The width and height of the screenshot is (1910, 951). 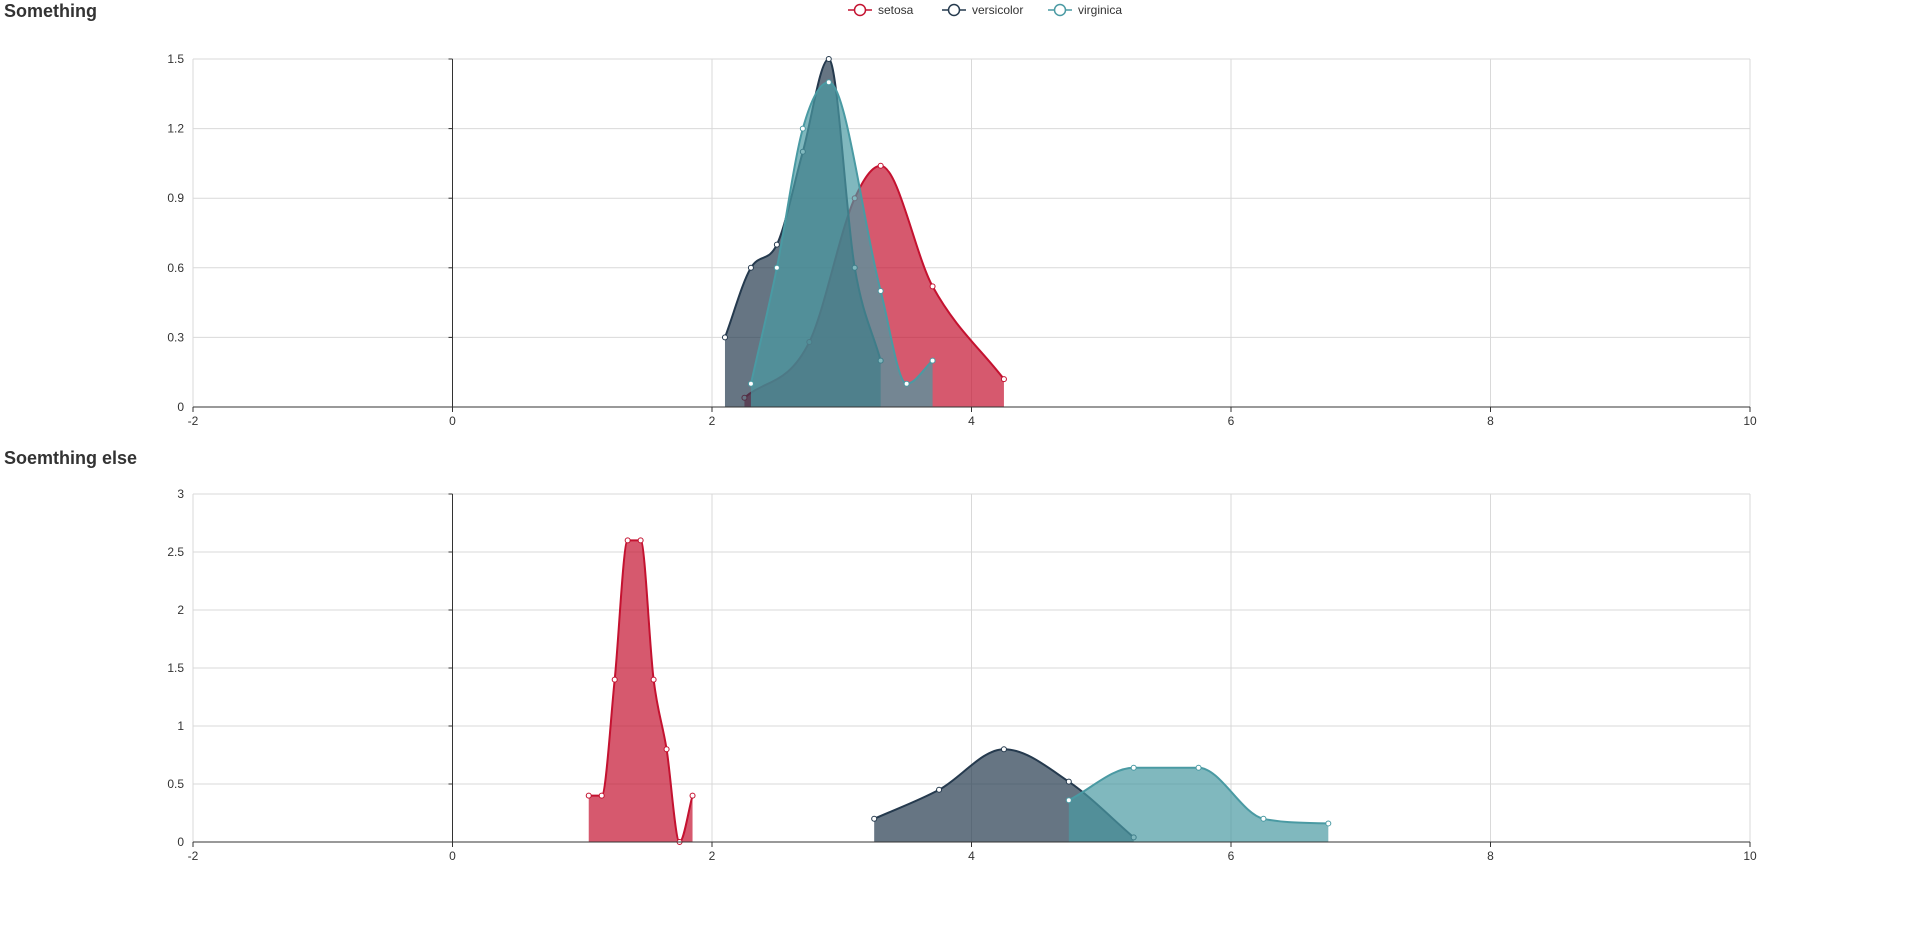 What do you see at coordinates (997, 10) in the screenshot?
I see `legend-label-versicolor: versicolor` at bounding box center [997, 10].